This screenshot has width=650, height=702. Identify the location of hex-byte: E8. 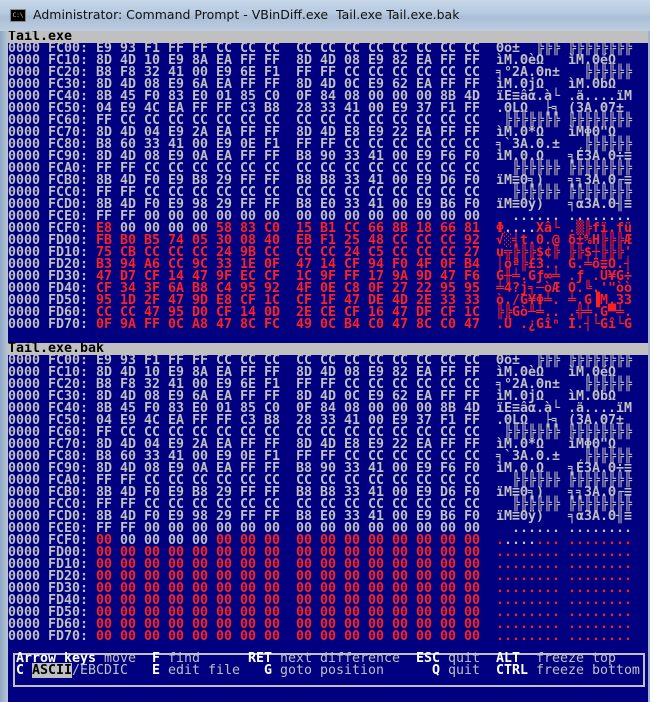
(223, 300).